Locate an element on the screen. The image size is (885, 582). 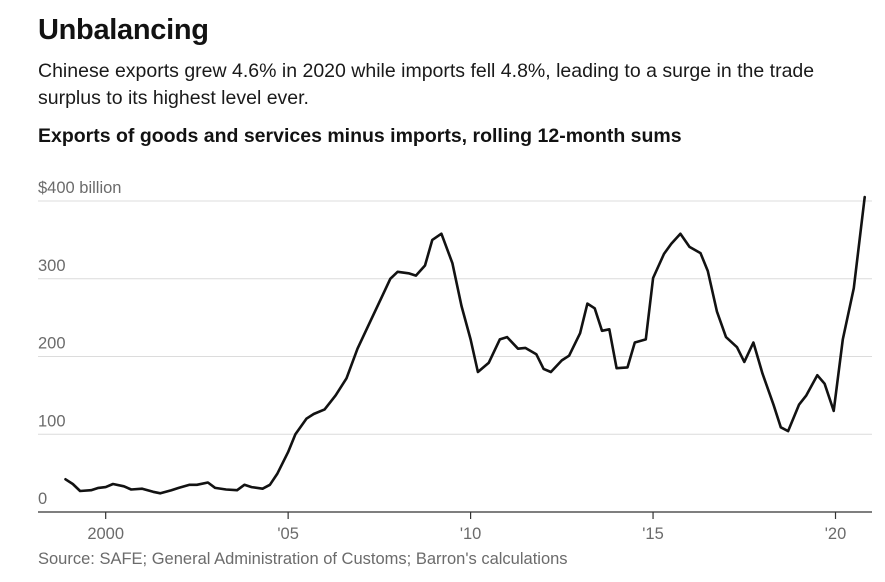
page-title: Unbalancing is located at coordinates (123, 30).